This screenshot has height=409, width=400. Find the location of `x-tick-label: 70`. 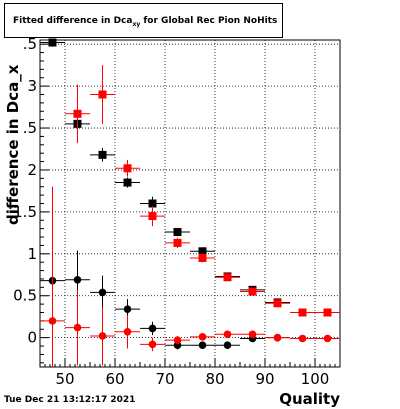

x-tick-label: 70 is located at coordinates (164, 379).